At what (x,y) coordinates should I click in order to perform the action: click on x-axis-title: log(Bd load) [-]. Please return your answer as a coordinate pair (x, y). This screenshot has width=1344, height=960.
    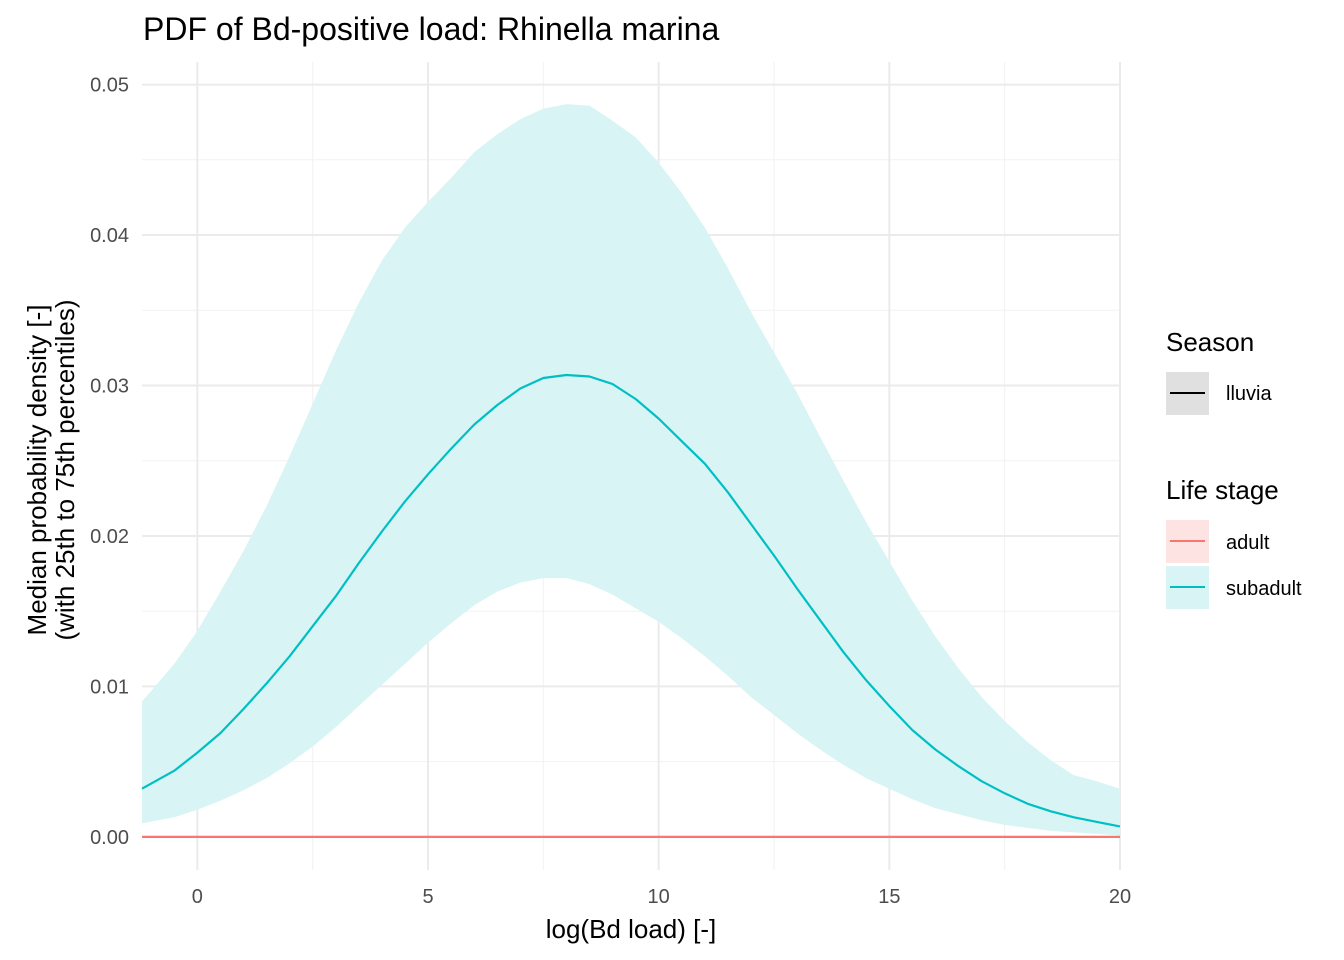
    Looking at the image, I should click on (631, 929).